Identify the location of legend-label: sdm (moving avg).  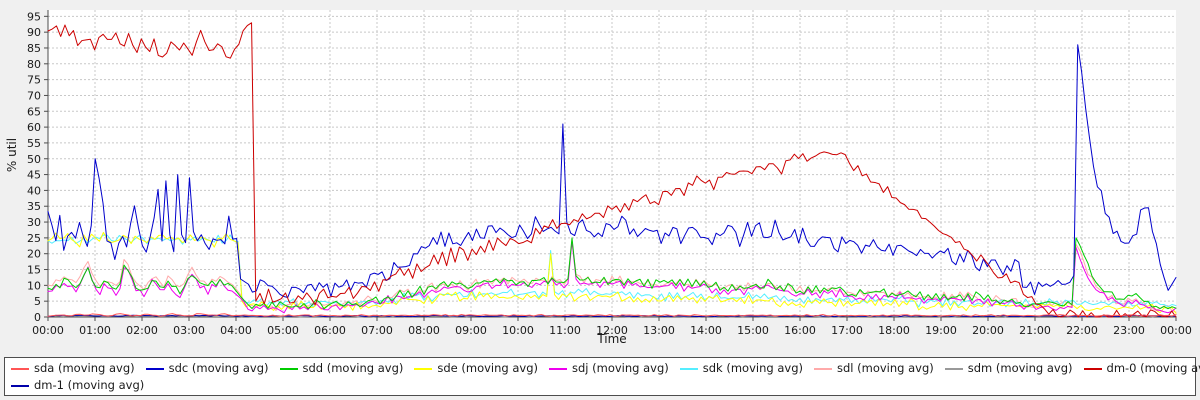
(1020, 368).